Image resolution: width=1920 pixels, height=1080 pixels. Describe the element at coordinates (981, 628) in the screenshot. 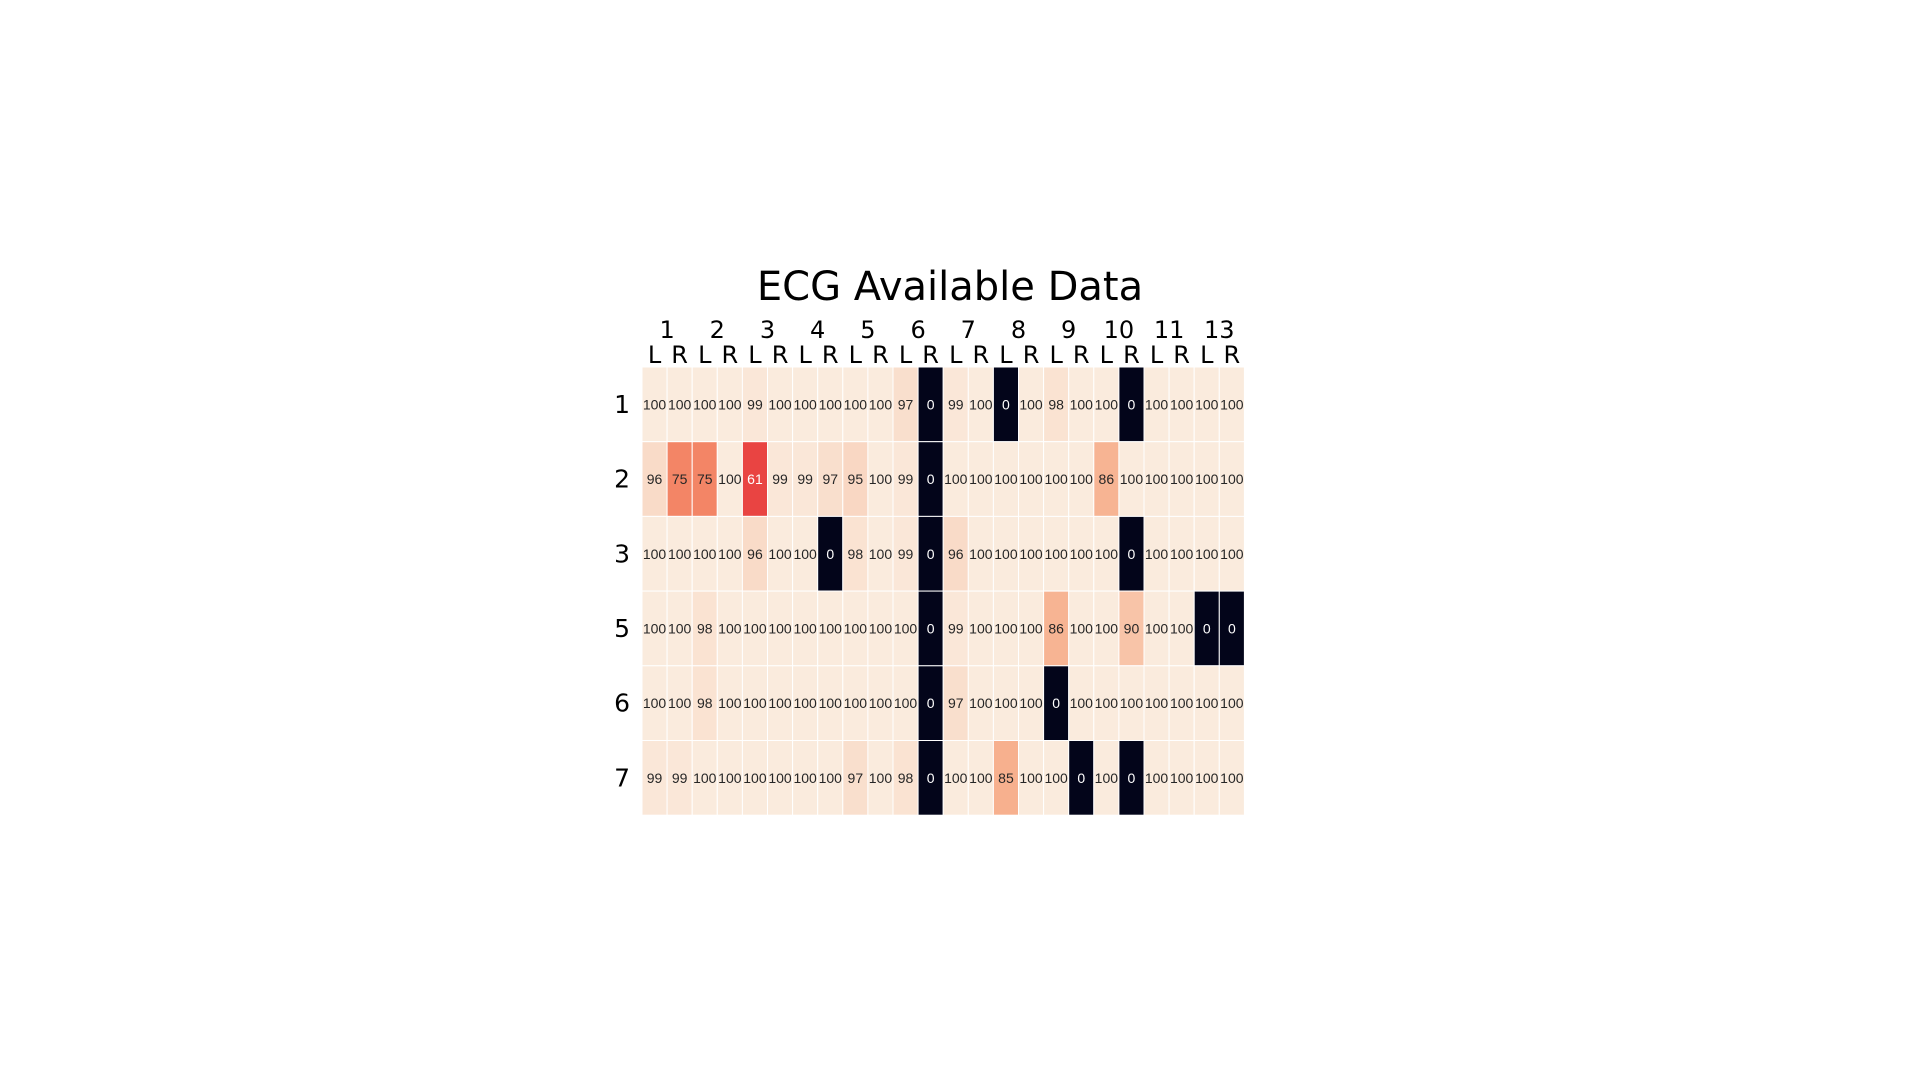

I see `heatmap-cell-value-5-7R: 100` at that location.